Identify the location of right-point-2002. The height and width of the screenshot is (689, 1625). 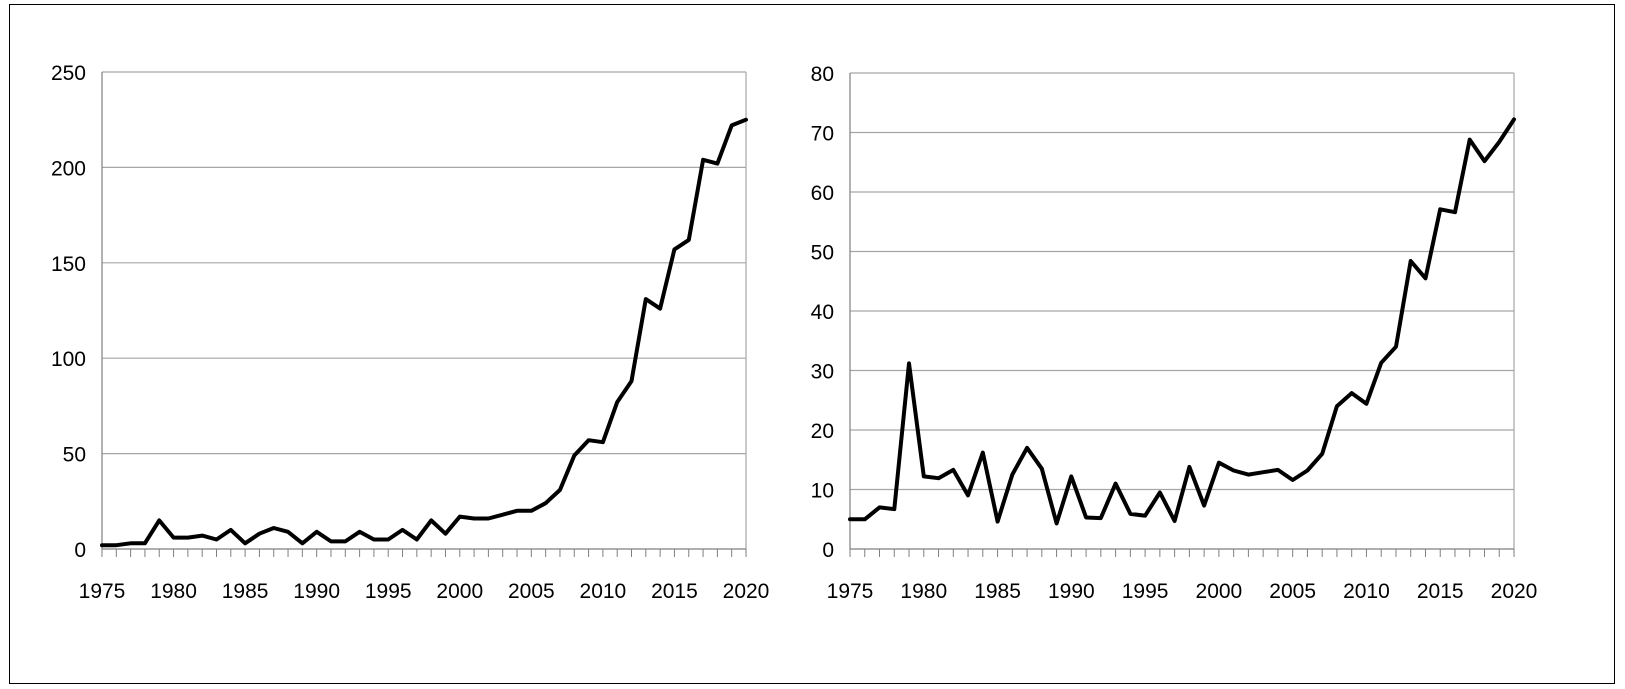
(1248, 474).